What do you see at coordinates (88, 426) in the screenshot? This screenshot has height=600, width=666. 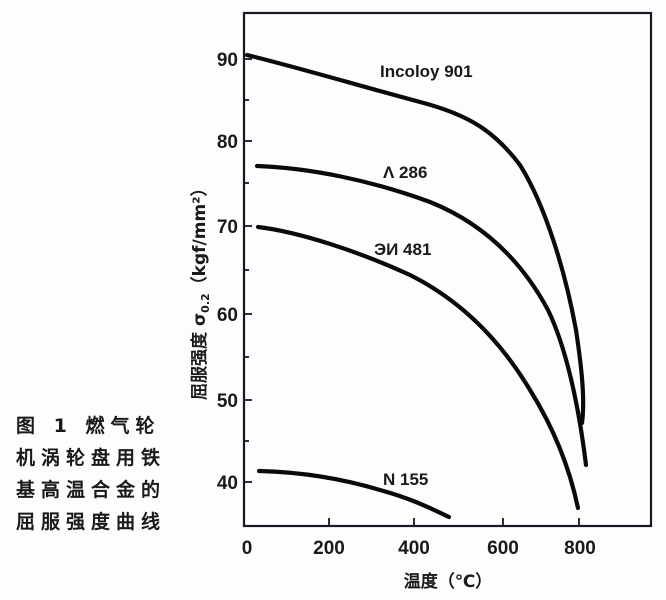 I see `caption-line-1: 图 1 燃气轮` at bounding box center [88, 426].